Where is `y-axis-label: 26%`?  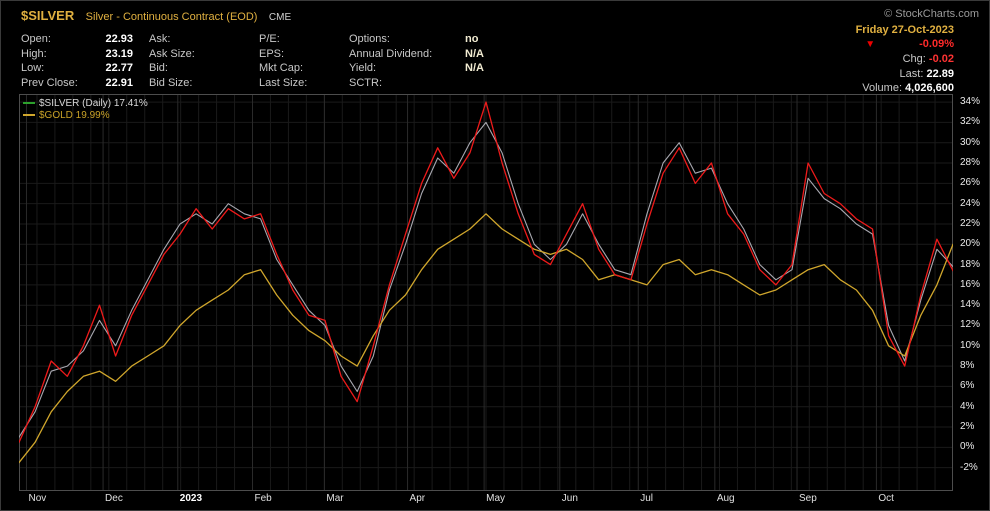
y-axis-label: 26% is located at coordinates (970, 183).